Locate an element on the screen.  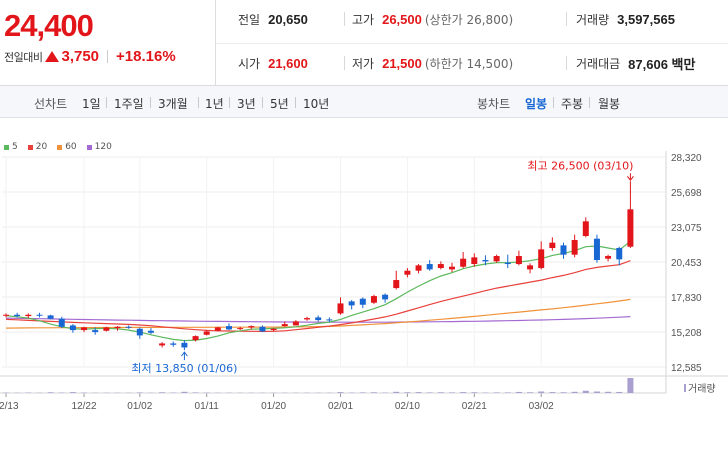
change-value: 3,750 is located at coordinates (80, 56).